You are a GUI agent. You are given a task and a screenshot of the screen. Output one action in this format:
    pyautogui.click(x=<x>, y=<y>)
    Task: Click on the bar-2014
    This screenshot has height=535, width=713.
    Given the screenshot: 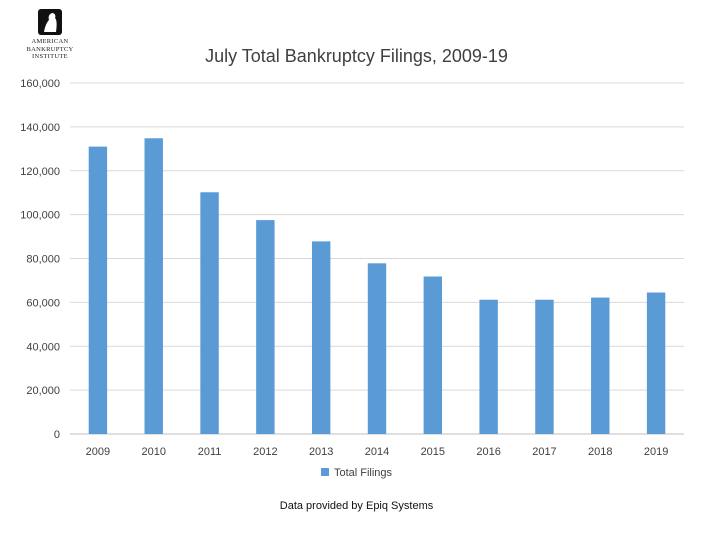 What is the action you would take?
    pyautogui.click(x=377, y=348)
    